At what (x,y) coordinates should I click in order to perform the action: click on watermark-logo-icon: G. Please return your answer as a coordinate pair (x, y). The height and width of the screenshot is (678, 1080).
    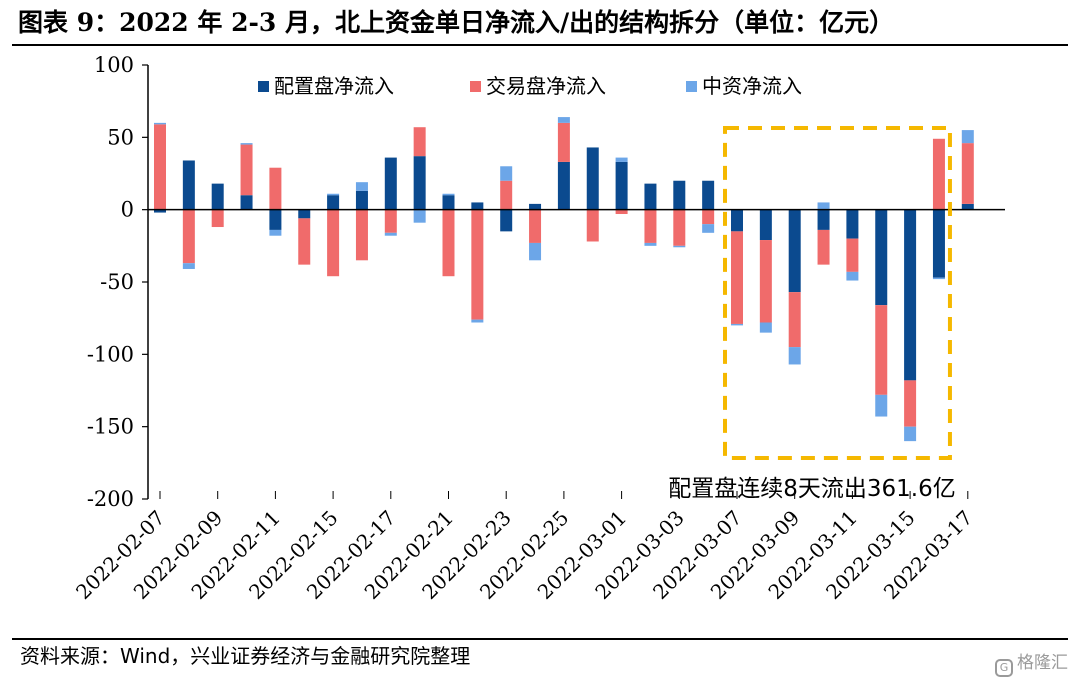
    Looking at the image, I should click on (1004, 668).